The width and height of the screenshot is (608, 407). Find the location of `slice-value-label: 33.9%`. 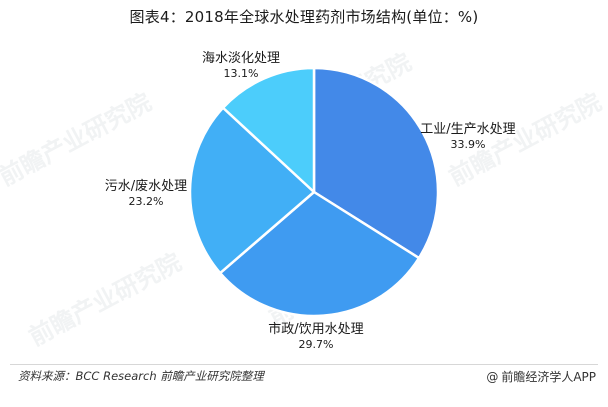

slice-value-label: 33.9% is located at coordinates (468, 144).